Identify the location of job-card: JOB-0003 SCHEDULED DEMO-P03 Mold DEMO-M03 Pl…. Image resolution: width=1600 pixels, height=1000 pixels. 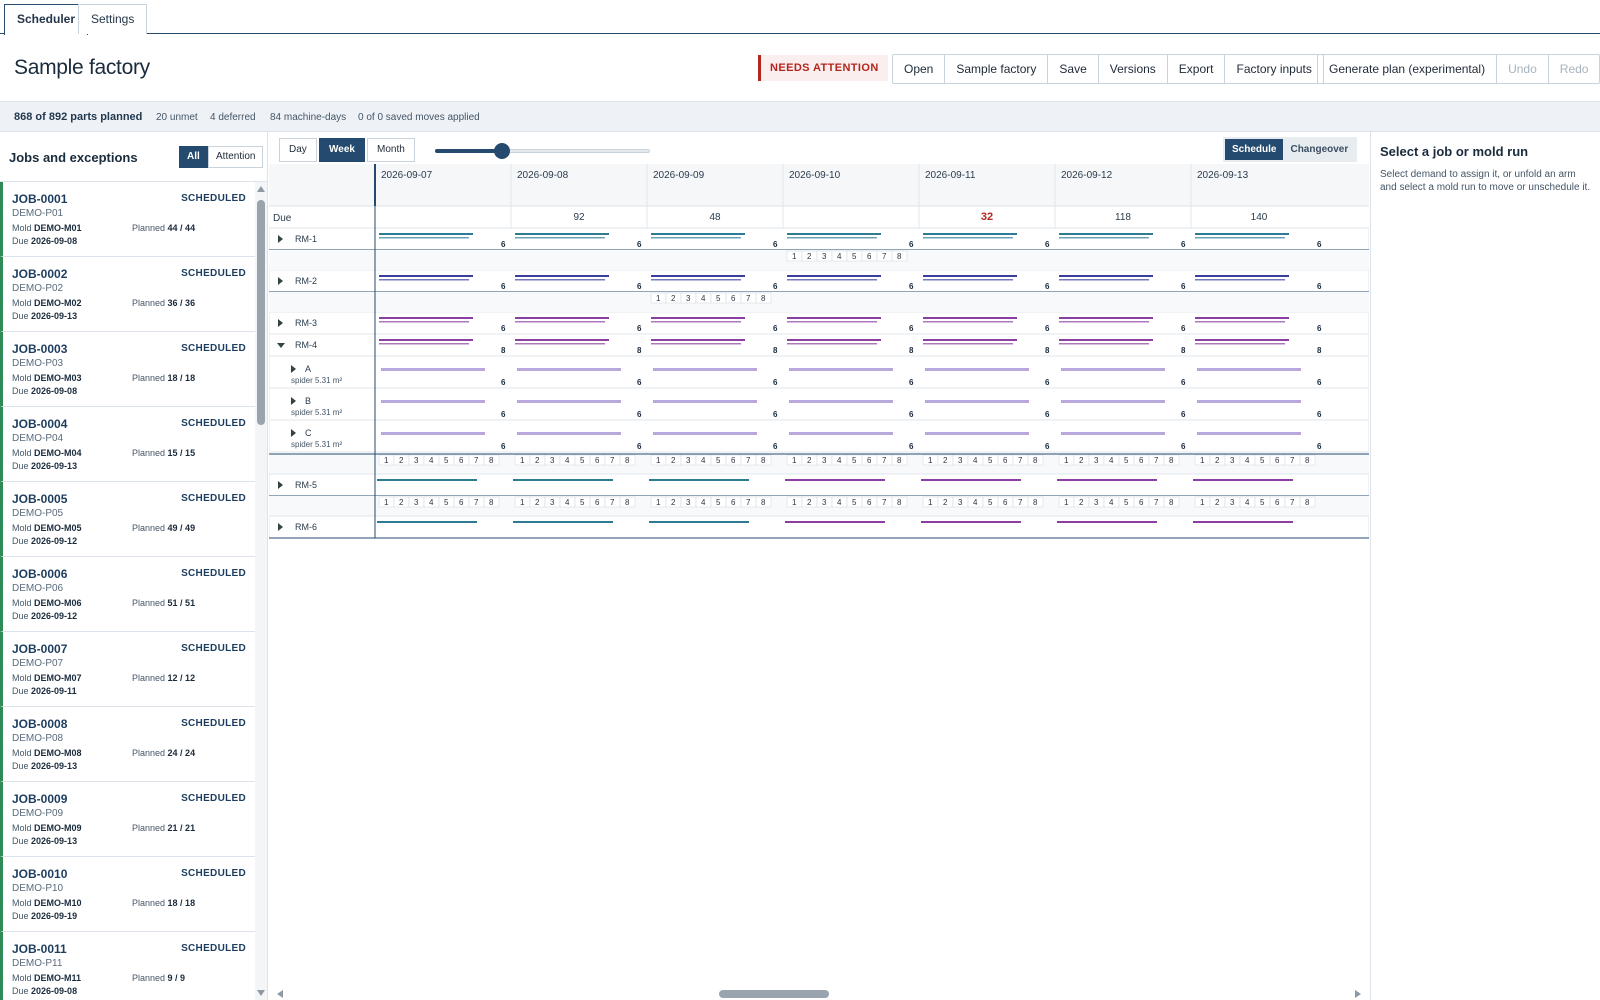
(127, 369).